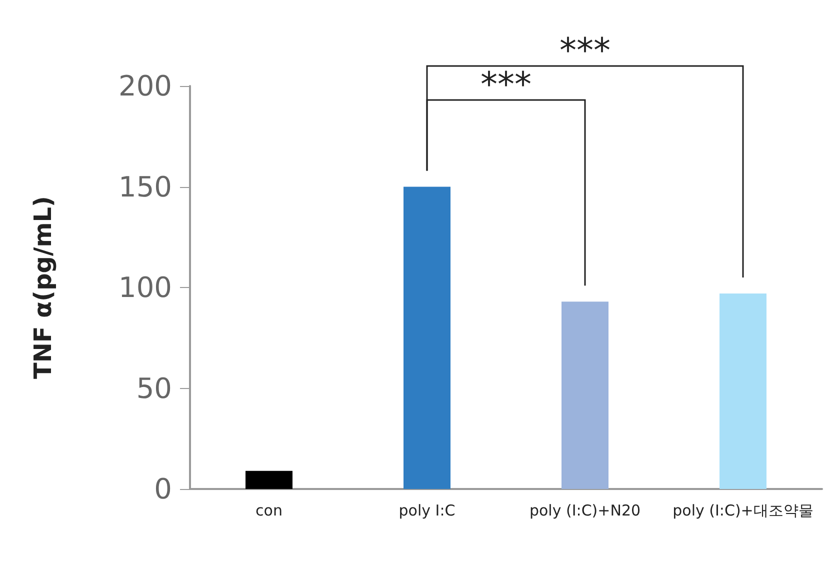 This screenshot has width=830, height=586. What do you see at coordinates (154, 388) in the screenshot?
I see `y-tick-label: 50` at bounding box center [154, 388].